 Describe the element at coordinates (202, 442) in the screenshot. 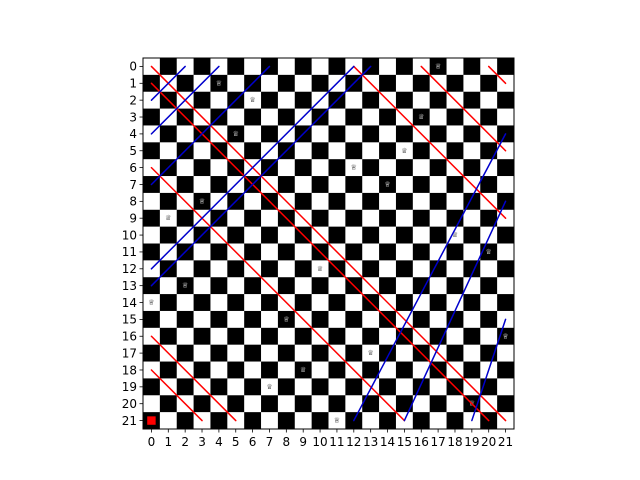

I see `x-tick-label: 3` at that location.